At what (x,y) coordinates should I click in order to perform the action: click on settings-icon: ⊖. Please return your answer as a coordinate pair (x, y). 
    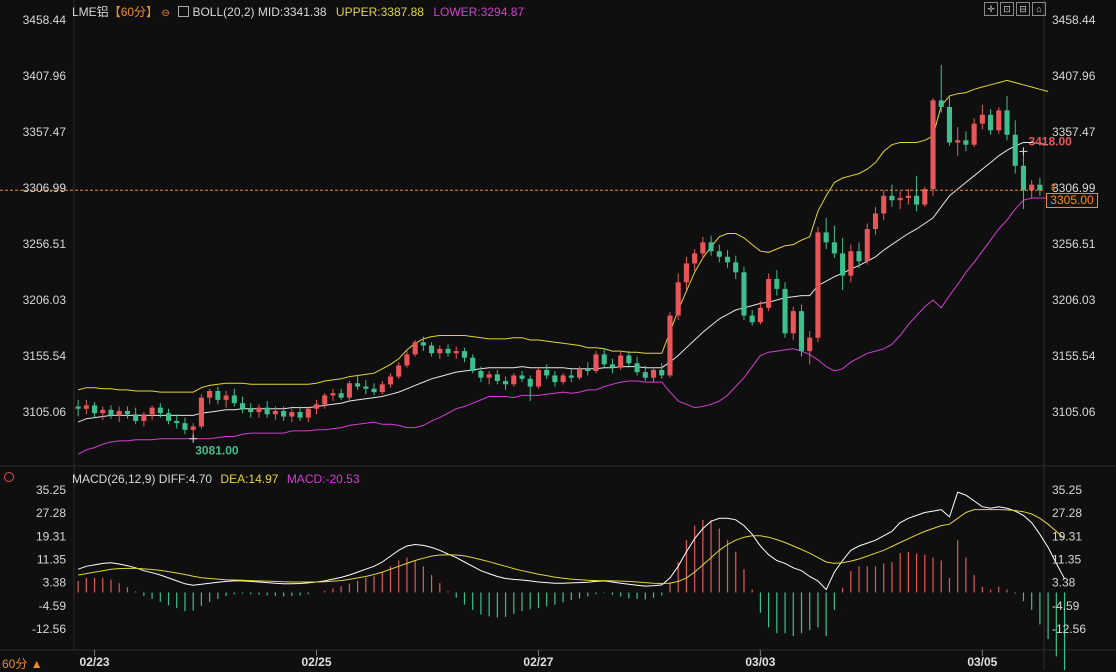
    Looking at the image, I should click on (165, 13).